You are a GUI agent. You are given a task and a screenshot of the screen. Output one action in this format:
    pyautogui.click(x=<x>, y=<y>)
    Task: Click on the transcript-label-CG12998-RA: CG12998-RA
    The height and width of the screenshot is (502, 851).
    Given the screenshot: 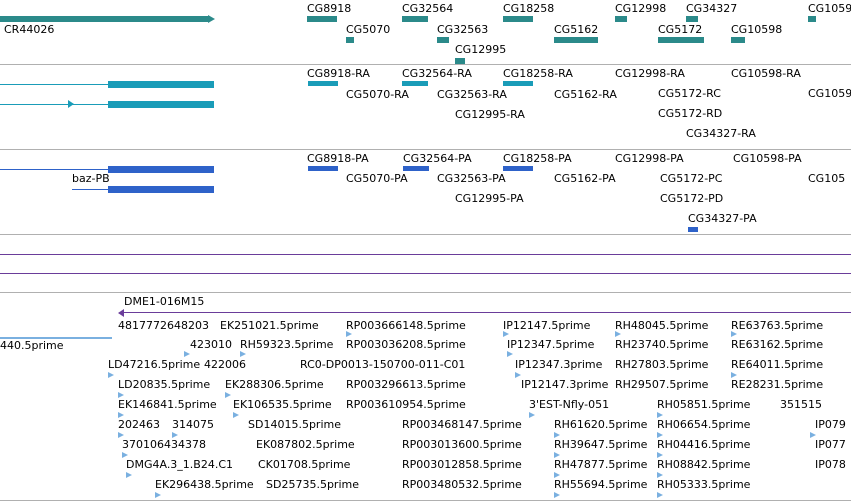 What is the action you would take?
    pyautogui.click(x=650, y=73)
    